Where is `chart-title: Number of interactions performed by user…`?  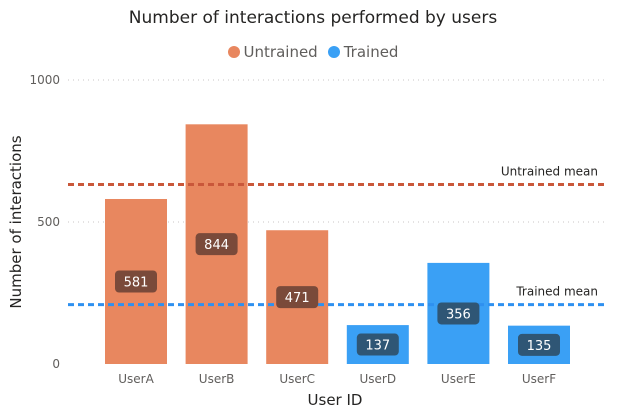
chart-title: Number of interactions performed by user… is located at coordinates (313, 18).